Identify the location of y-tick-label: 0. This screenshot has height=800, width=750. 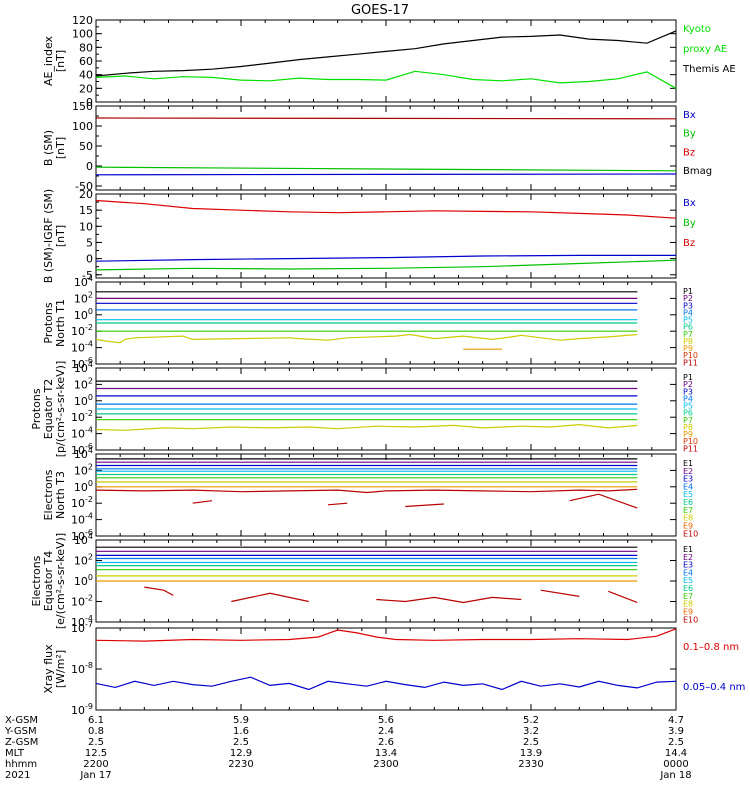
(89, 166).